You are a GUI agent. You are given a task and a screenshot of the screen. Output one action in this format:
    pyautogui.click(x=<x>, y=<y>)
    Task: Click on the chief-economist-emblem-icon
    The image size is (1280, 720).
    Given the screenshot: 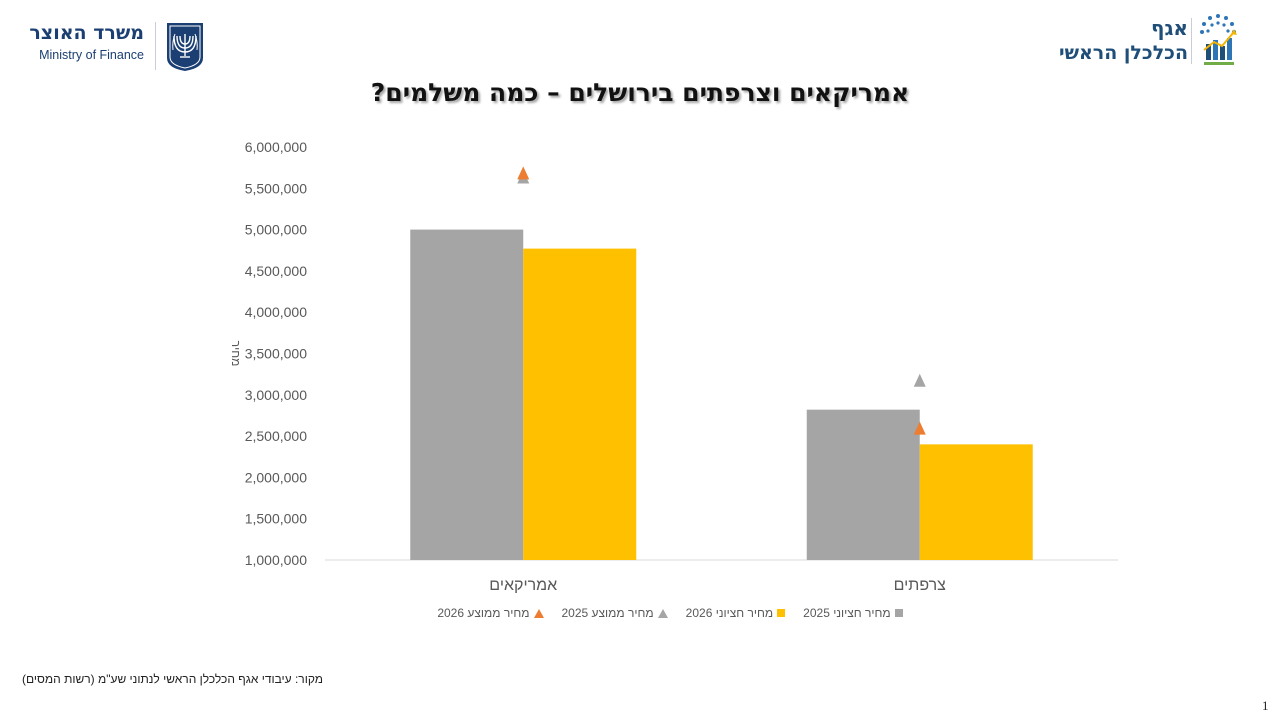 What is the action you would take?
    pyautogui.click(x=1218, y=39)
    